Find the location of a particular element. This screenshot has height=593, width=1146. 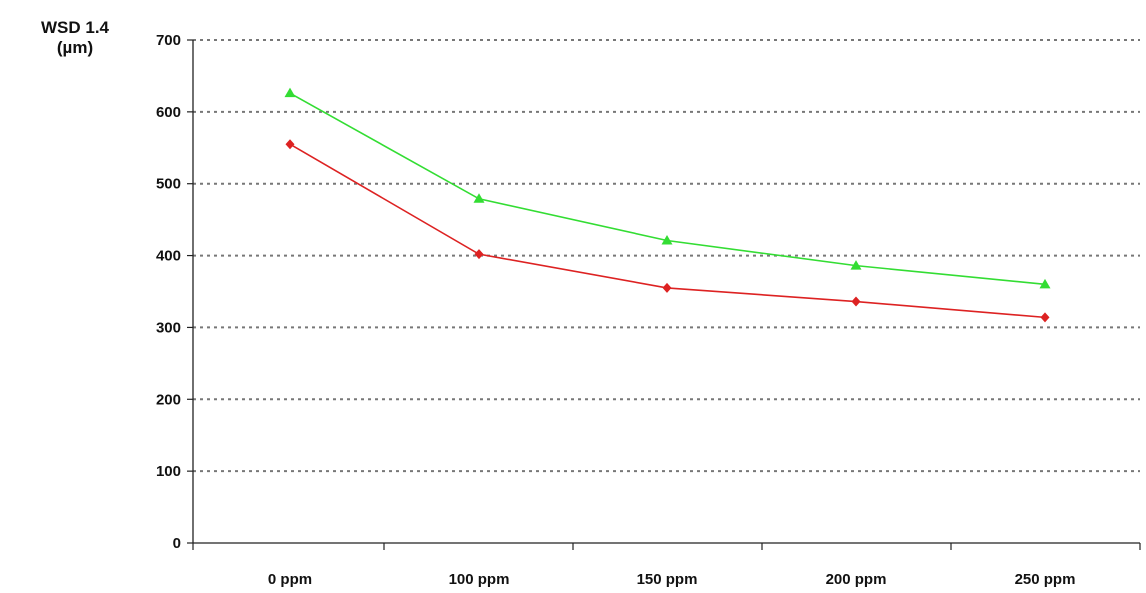

y-tick-label-600: 600 is located at coordinates (168, 112).